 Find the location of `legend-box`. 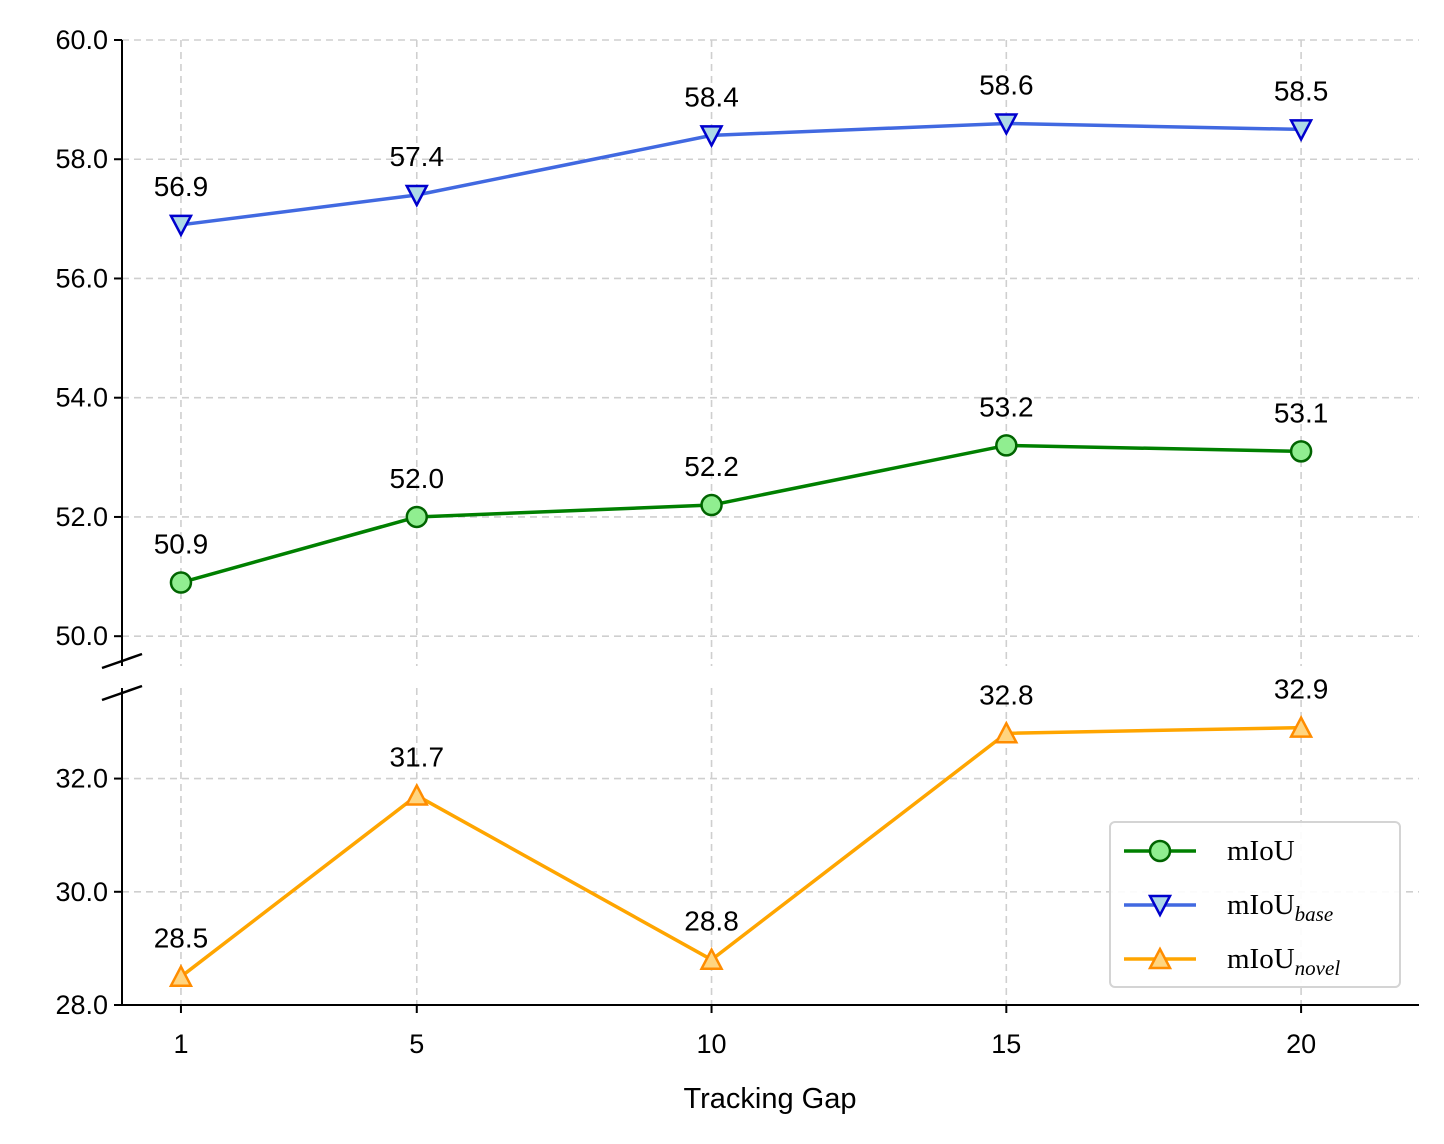

legend-box is located at coordinates (1255, 904).